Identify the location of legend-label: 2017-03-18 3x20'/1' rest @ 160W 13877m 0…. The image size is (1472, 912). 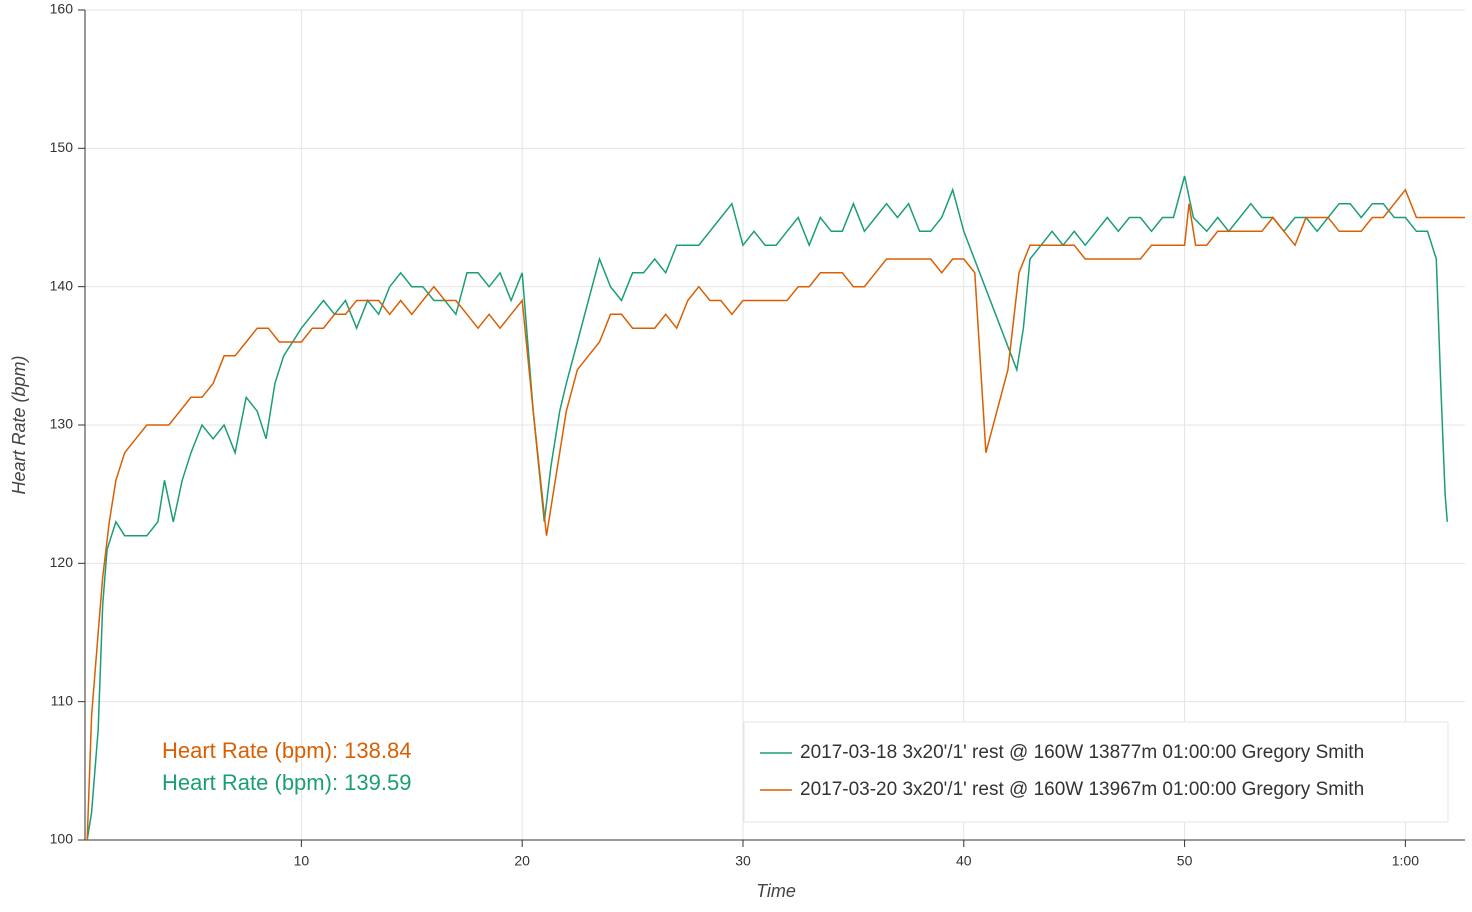
(1082, 752).